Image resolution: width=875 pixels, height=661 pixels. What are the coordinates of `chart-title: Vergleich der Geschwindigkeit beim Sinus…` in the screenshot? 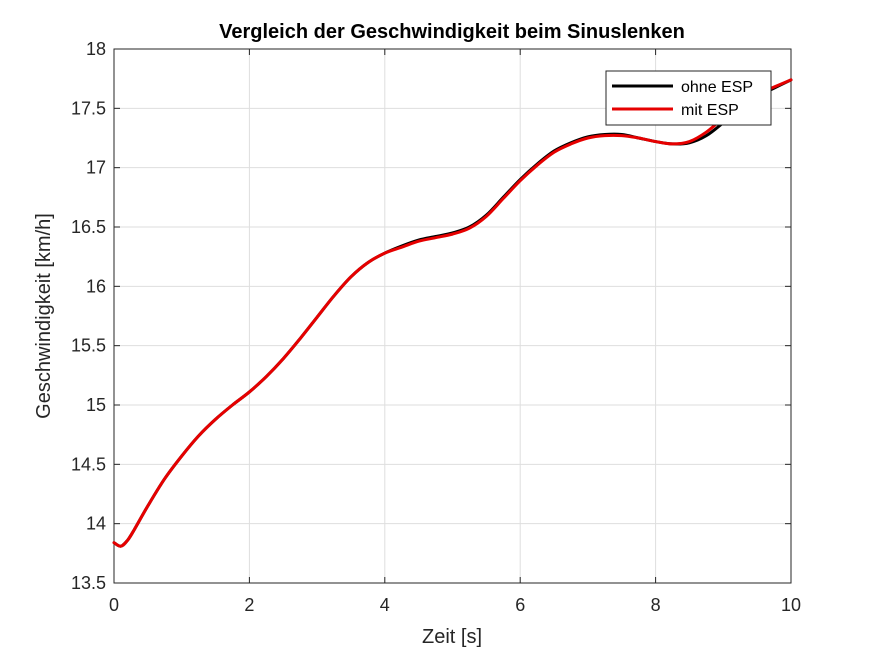 It's located at (452, 32).